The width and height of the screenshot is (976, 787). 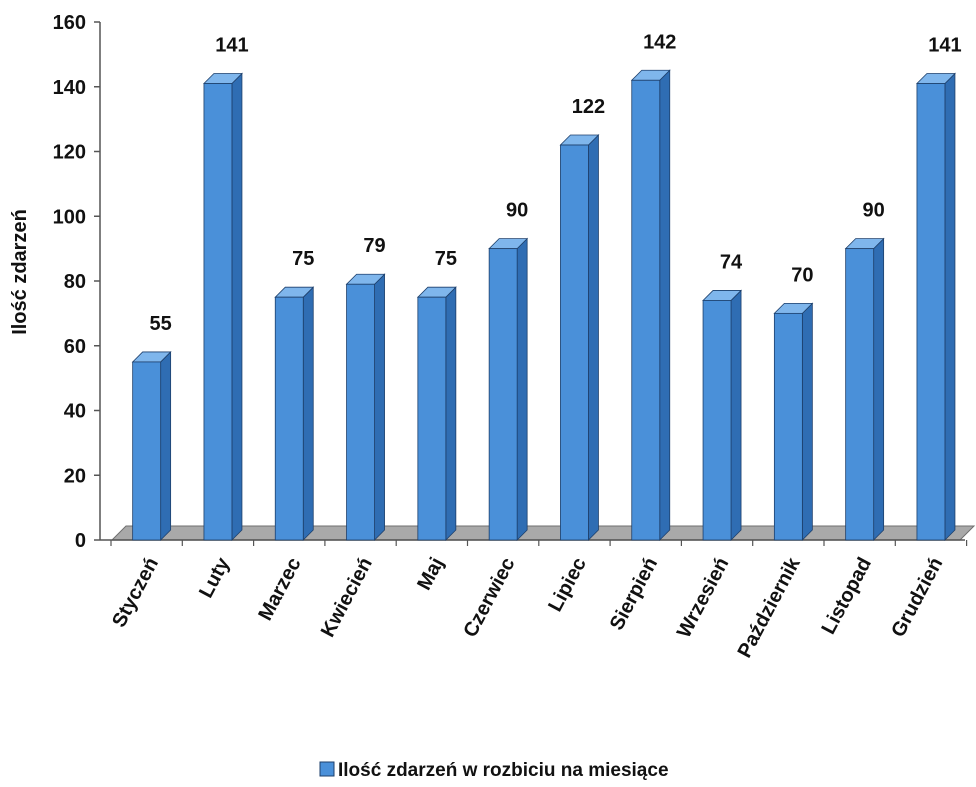 What do you see at coordinates (802, 275) in the screenshot?
I see `data-label: 70` at bounding box center [802, 275].